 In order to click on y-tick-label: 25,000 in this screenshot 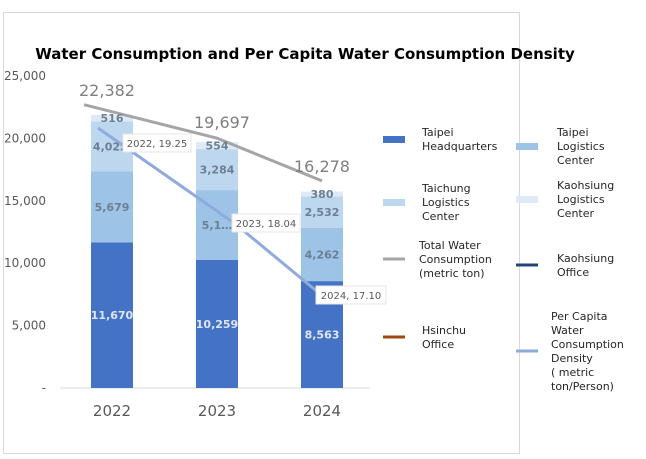, I will do `click(25, 76)`.